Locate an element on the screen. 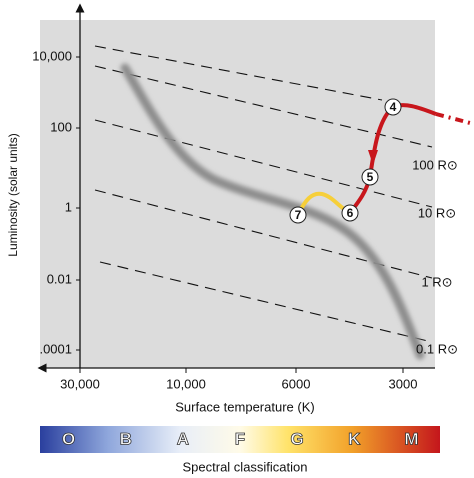 Image resolution: width=474 pixels, height=478 pixels. spectral-class: B is located at coordinates (126, 438).